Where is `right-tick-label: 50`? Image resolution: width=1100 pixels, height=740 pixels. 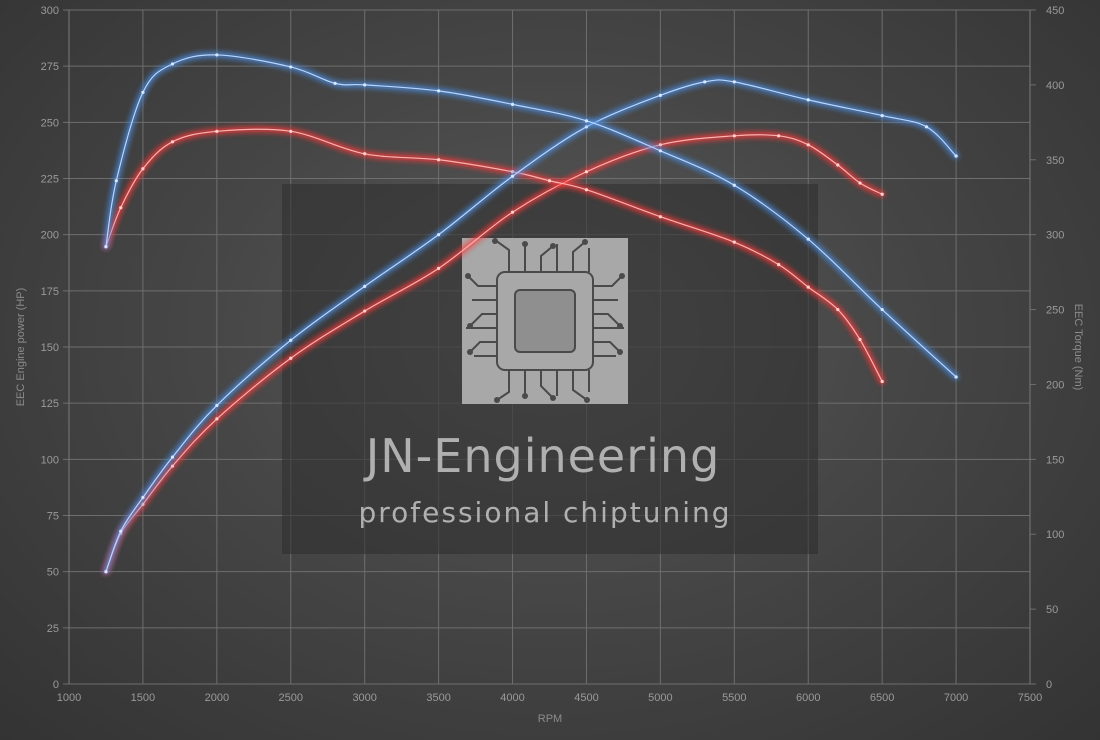 right-tick-label: 50 is located at coordinates (1052, 610).